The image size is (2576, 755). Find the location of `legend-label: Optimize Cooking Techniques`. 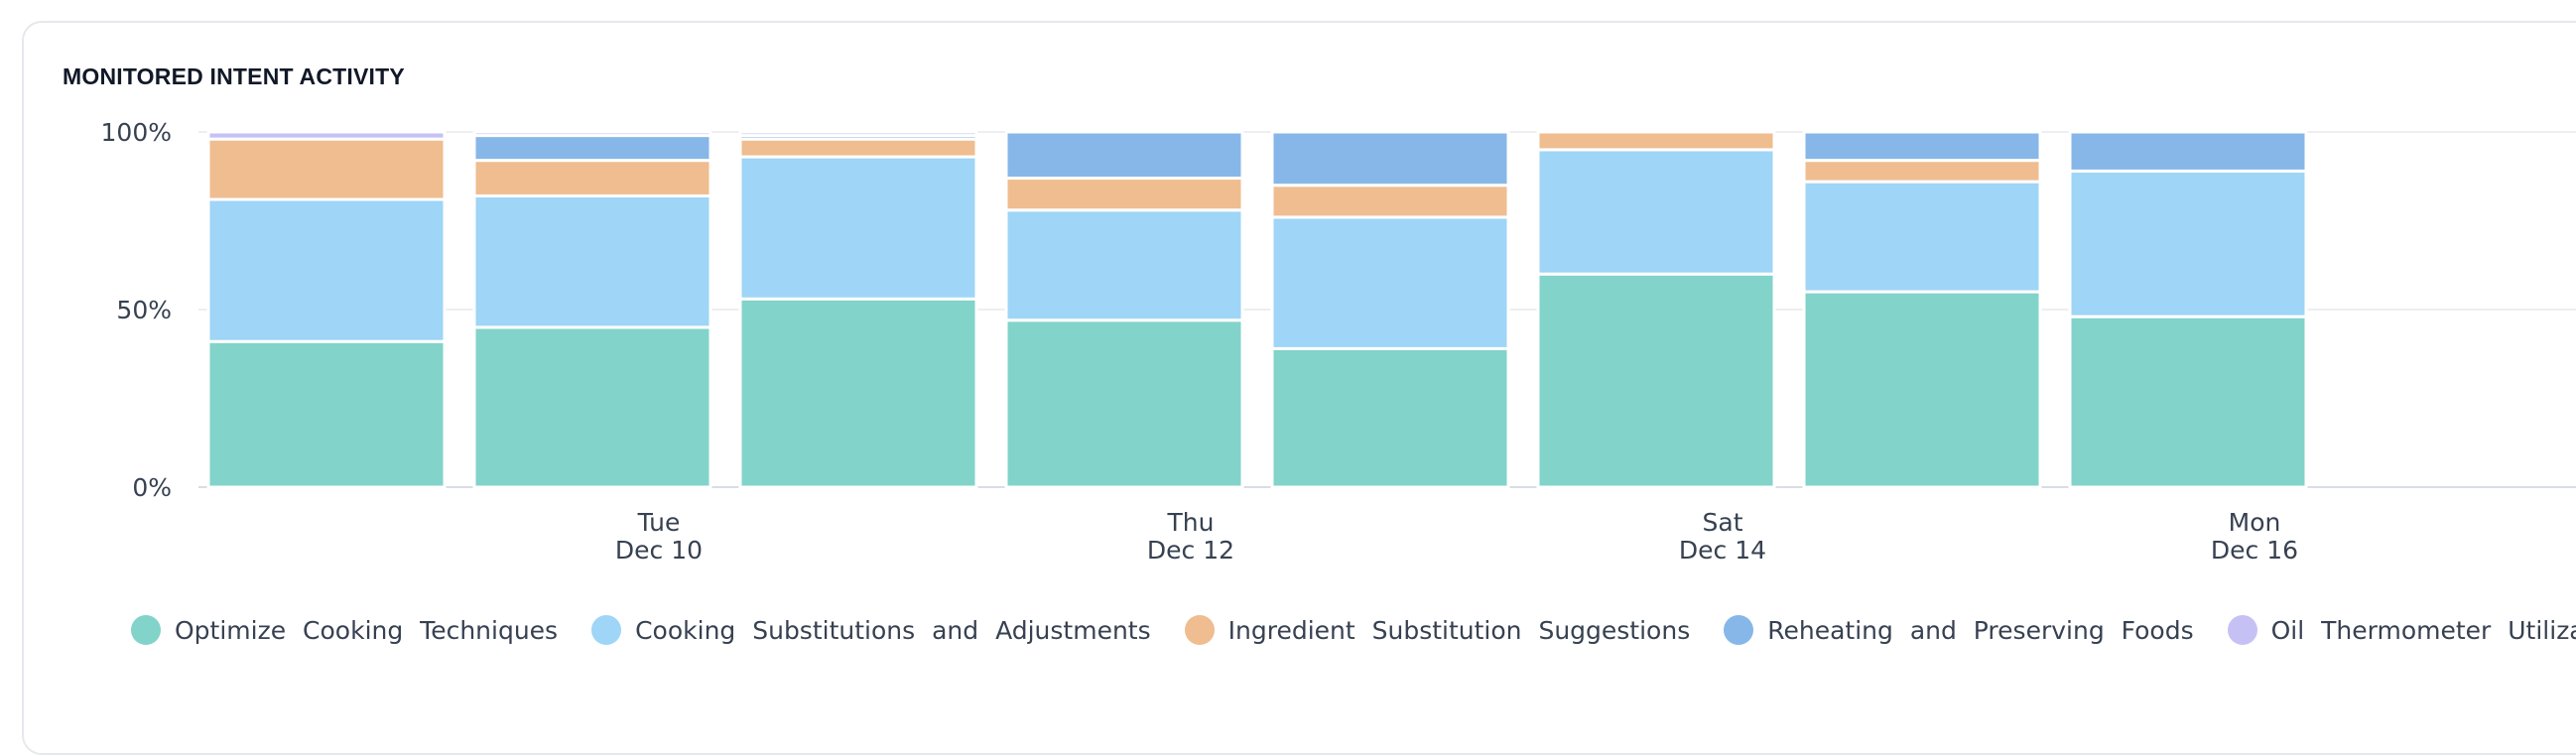

legend-label: Optimize Cooking Techniques is located at coordinates (367, 630).